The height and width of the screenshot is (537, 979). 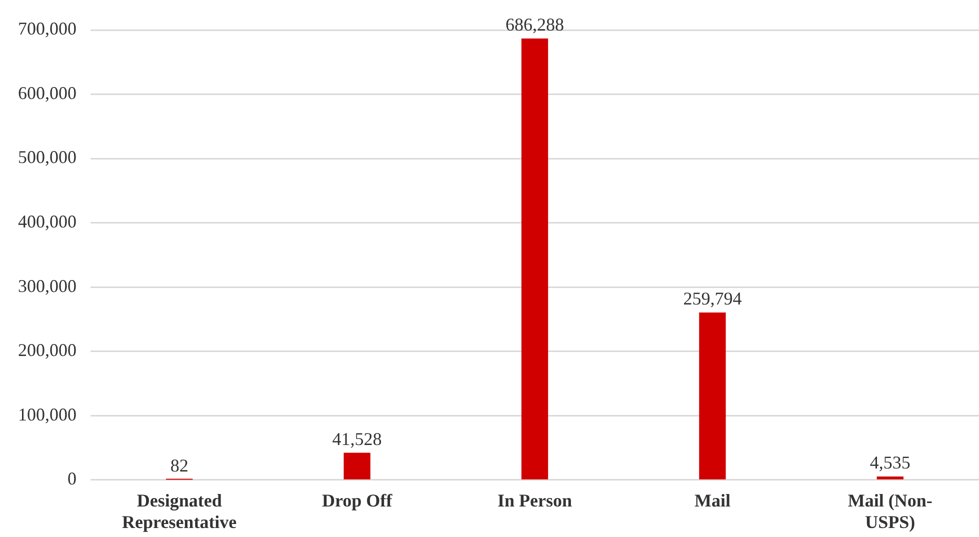 I want to click on y-tick-label: 700,000, so click(x=47, y=28).